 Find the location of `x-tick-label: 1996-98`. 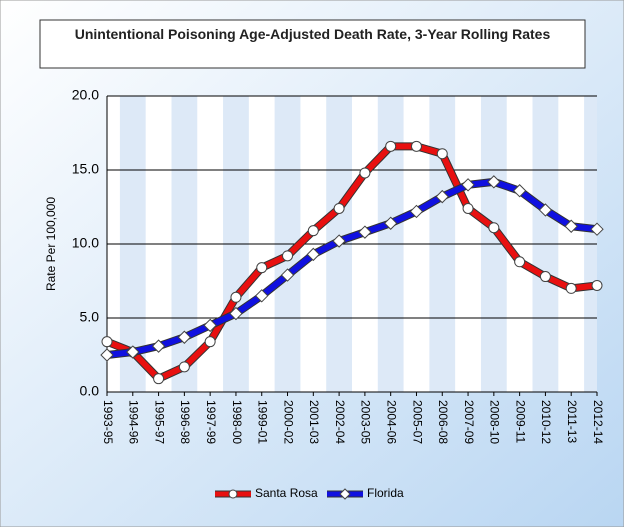

x-tick-label: 1996-98 is located at coordinates (185, 422).